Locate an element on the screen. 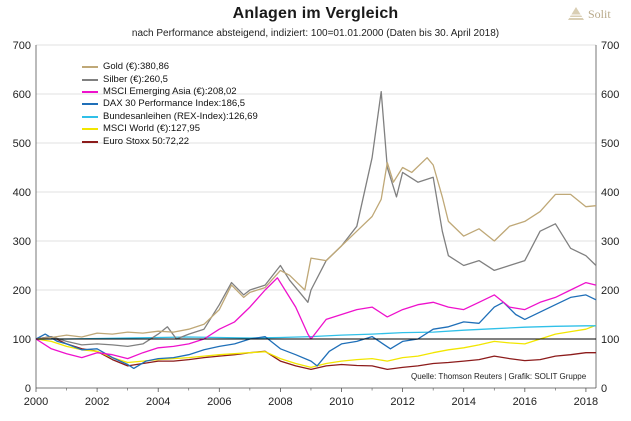 This screenshot has width=631, height=421. series-line-msci-world is located at coordinates (316, 346).